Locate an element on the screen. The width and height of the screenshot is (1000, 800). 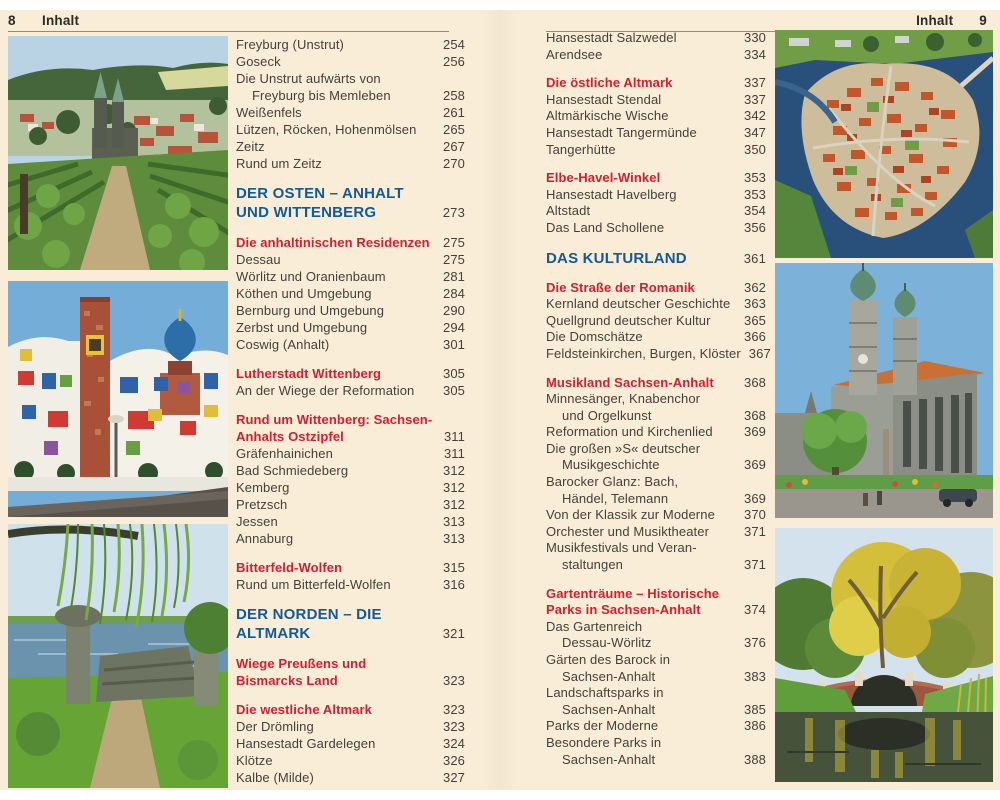
toc-page-ref: 354 is located at coordinates (755, 211).